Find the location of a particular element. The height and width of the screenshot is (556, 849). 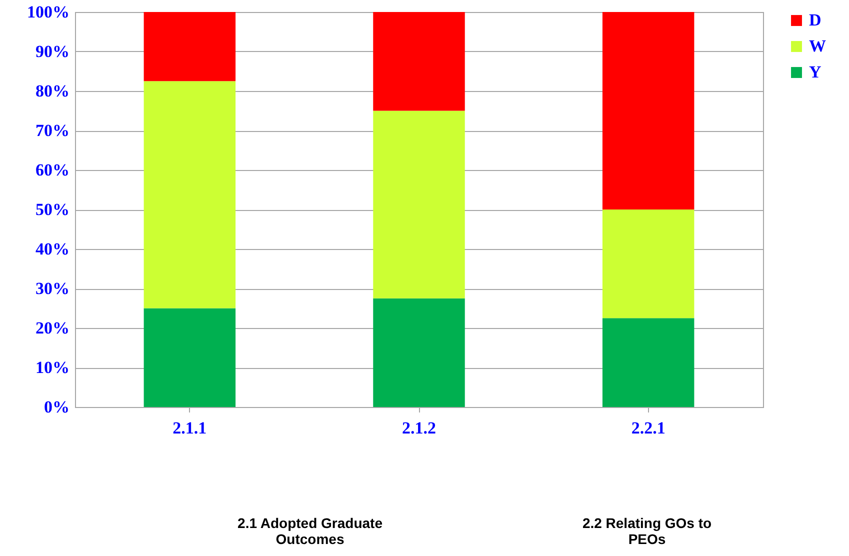

y-tick-label: 80% is located at coordinates (53, 91).